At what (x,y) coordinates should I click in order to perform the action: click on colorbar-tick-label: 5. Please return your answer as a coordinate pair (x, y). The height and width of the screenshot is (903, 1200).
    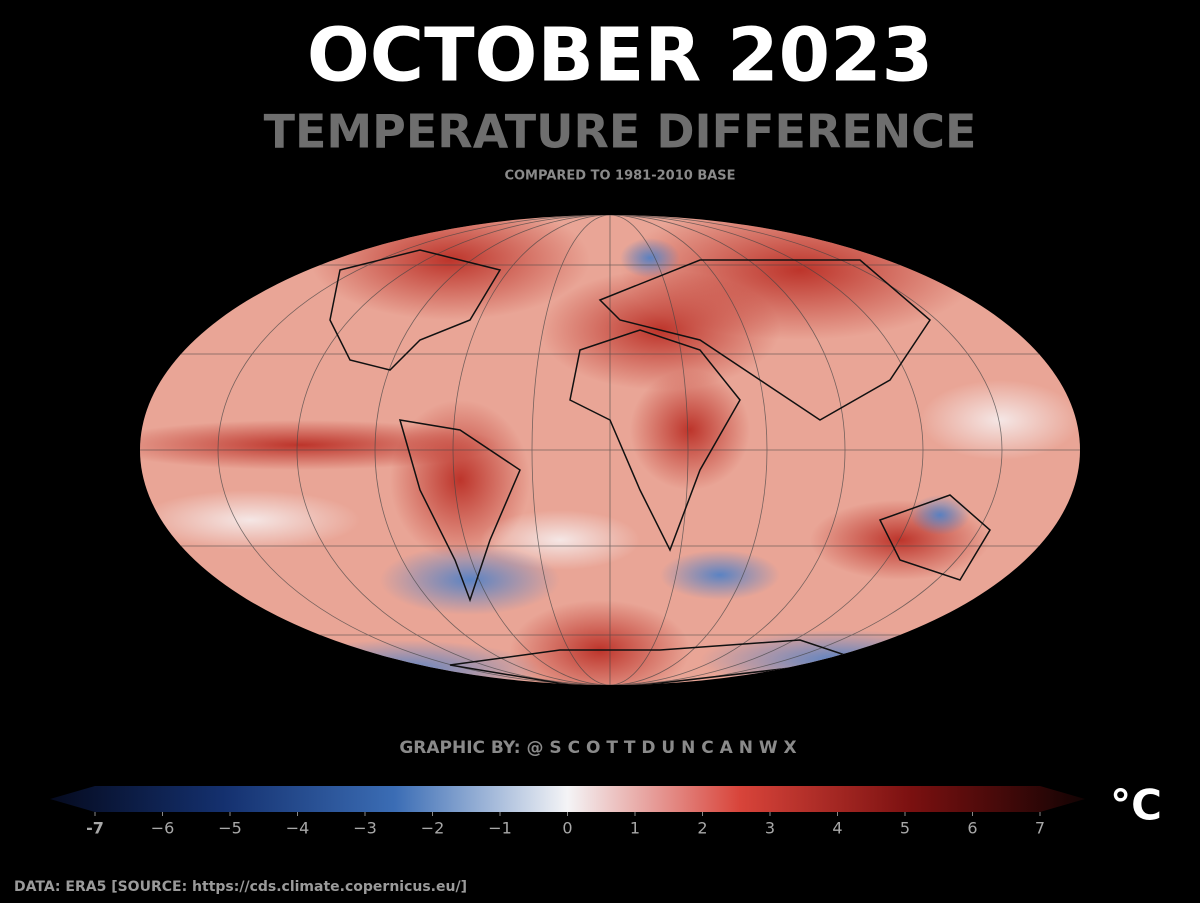
    Looking at the image, I should click on (905, 828).